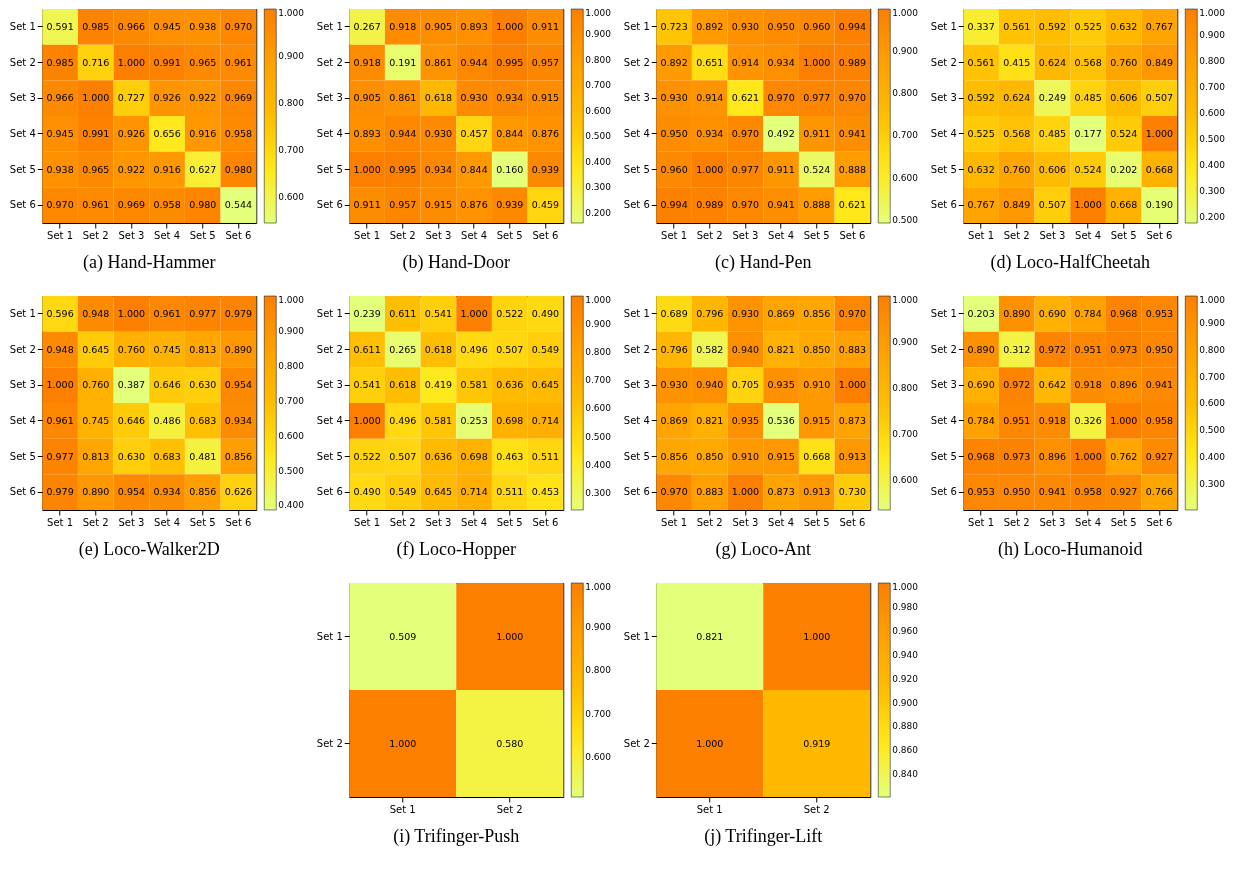 The height and width of the screenshot is (877, 1249). What do you see at coordinates (545, 169) in the screenshot?
I see `data-label: 0.939` at bounding box center [545, 169].